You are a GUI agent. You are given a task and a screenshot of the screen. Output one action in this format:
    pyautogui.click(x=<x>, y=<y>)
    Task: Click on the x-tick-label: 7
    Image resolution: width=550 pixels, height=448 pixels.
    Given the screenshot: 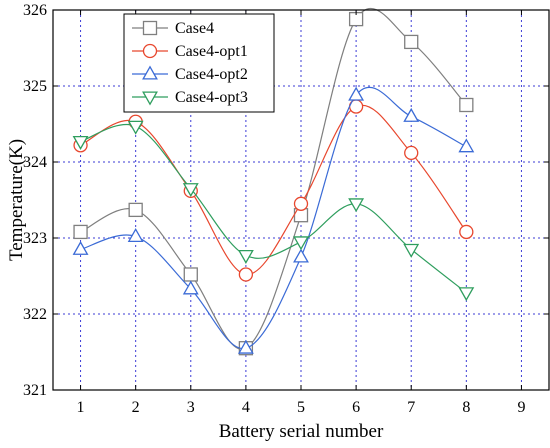 What is the action you would take?
    pyautogui.click(x=411, y=407)
    